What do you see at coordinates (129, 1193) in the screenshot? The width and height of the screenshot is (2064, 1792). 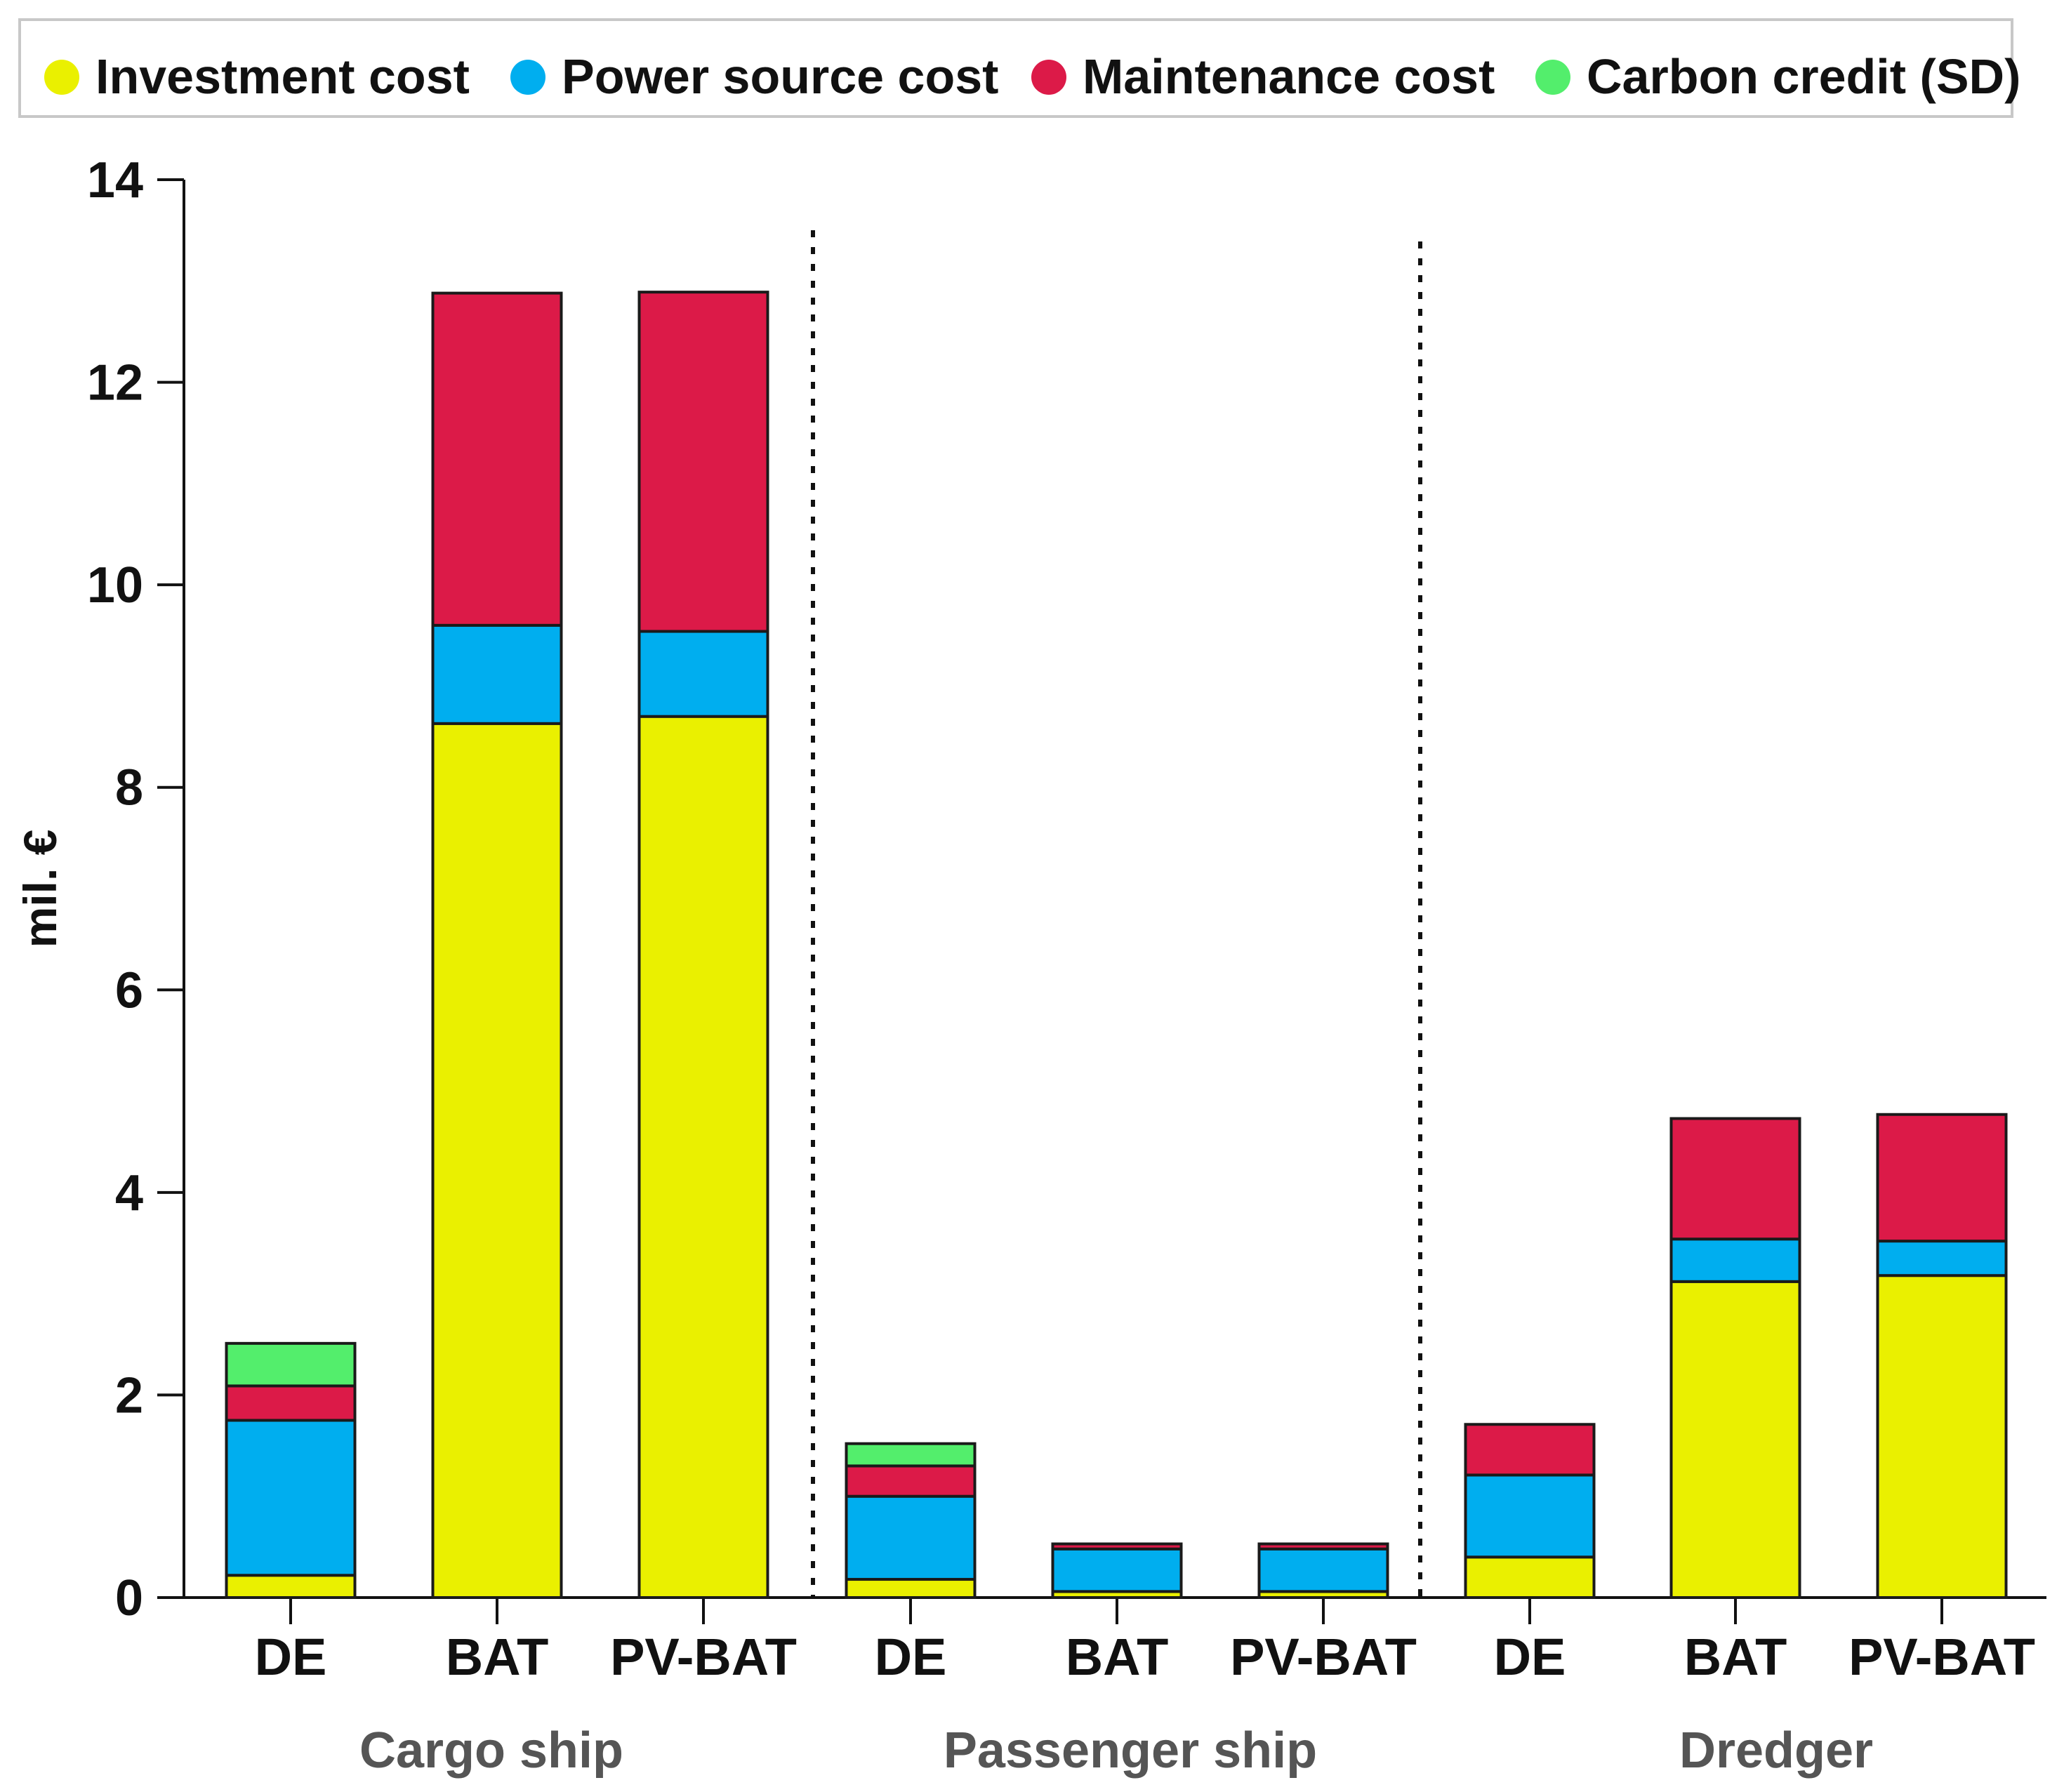 I see `y-tick-label-2: 4` at bounding box center [129, 1193].